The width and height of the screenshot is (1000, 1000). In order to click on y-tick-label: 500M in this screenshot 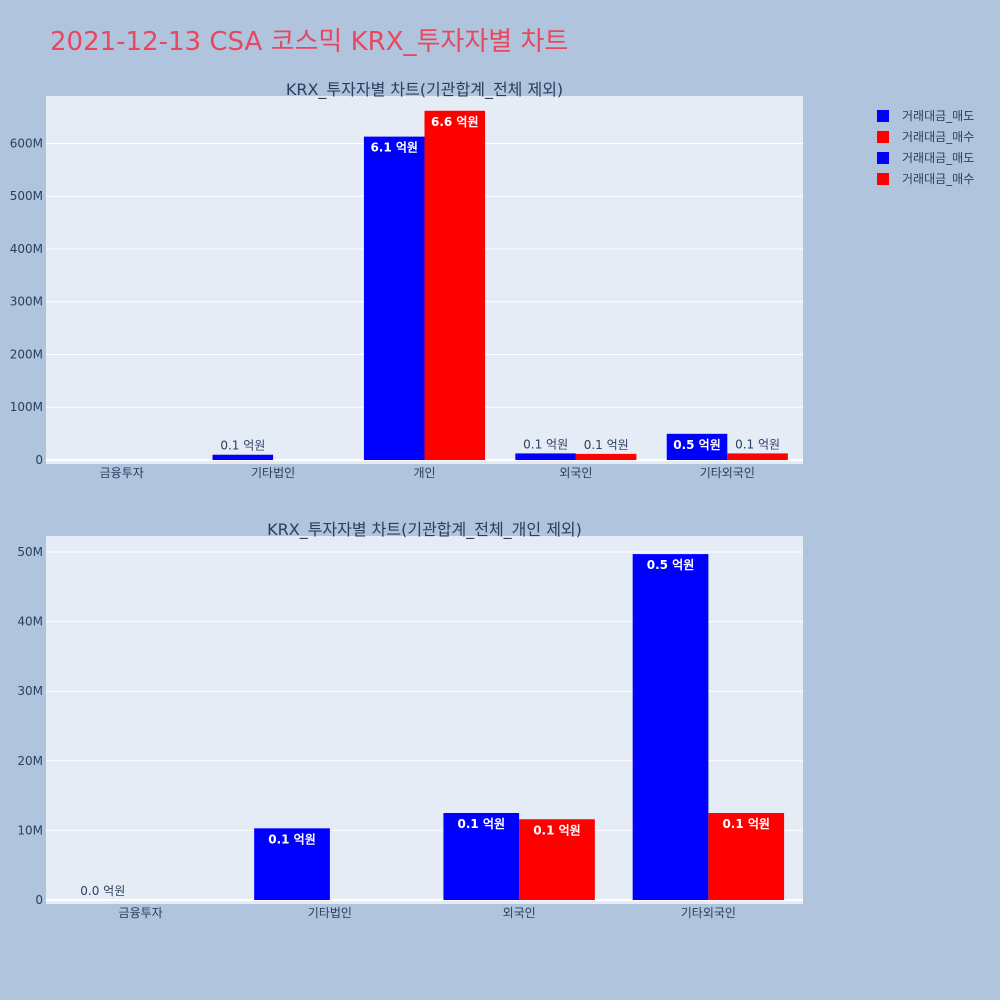, I will do `click(26, 196)`.